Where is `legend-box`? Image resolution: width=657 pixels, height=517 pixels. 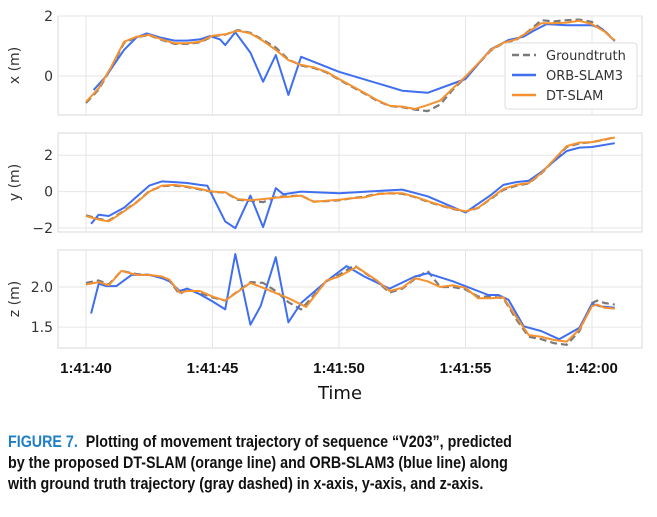 legend-box is located at coordinates (571, 76).